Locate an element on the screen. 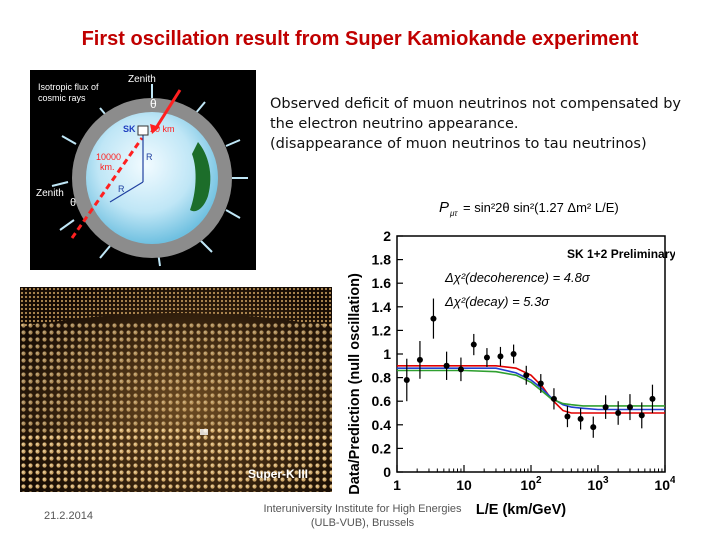 The image size is (720, 540). model-curves is located at coordinates (531, 389).